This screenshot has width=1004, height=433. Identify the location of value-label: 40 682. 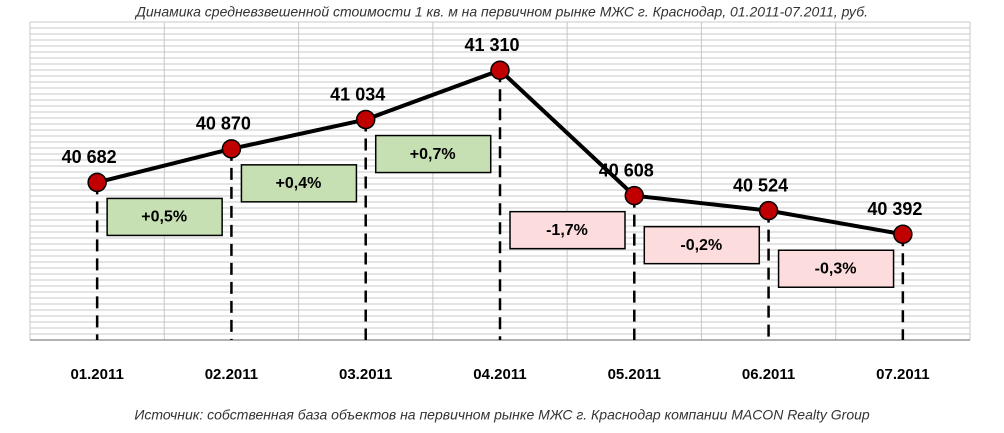
(89, 157).